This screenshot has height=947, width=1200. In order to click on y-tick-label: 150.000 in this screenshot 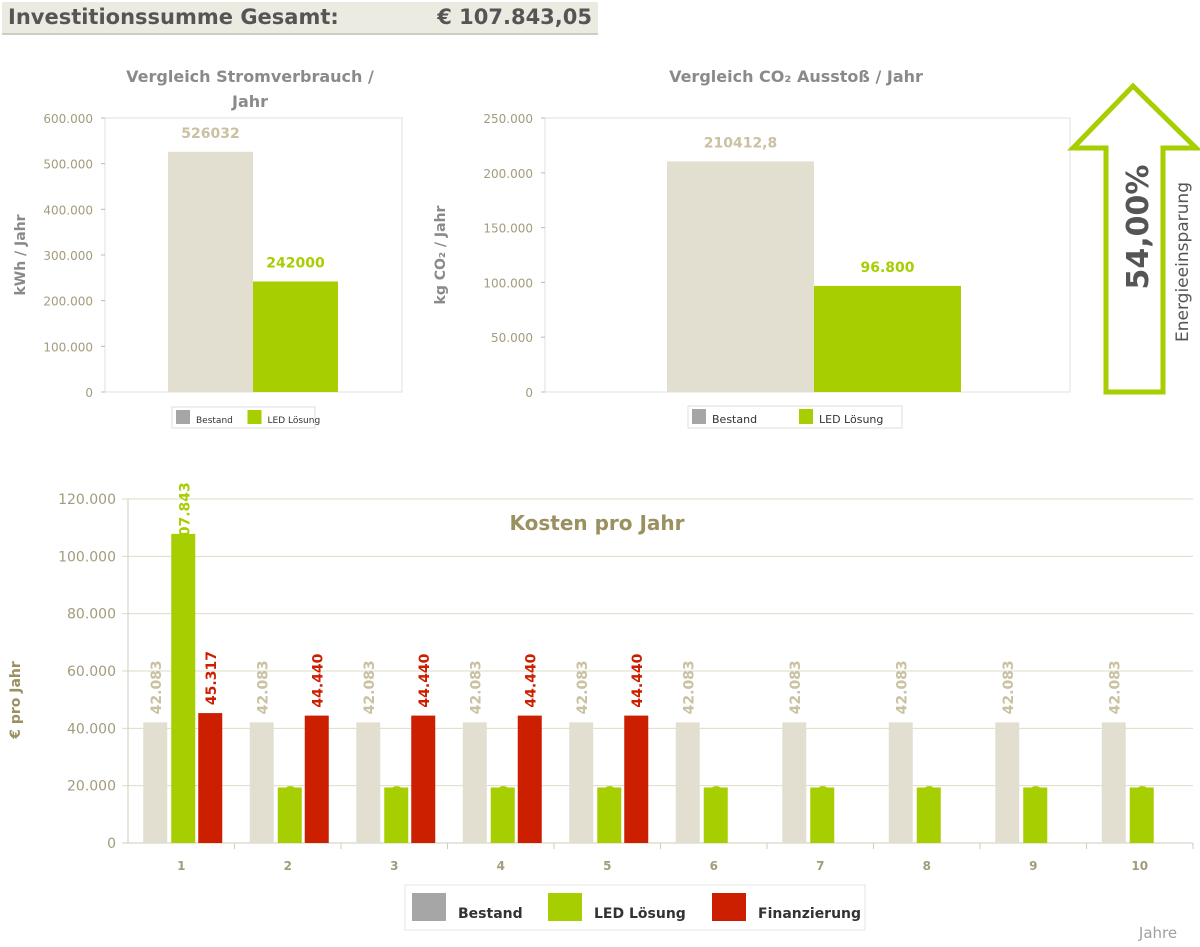, I will do `click(508, 229)`.